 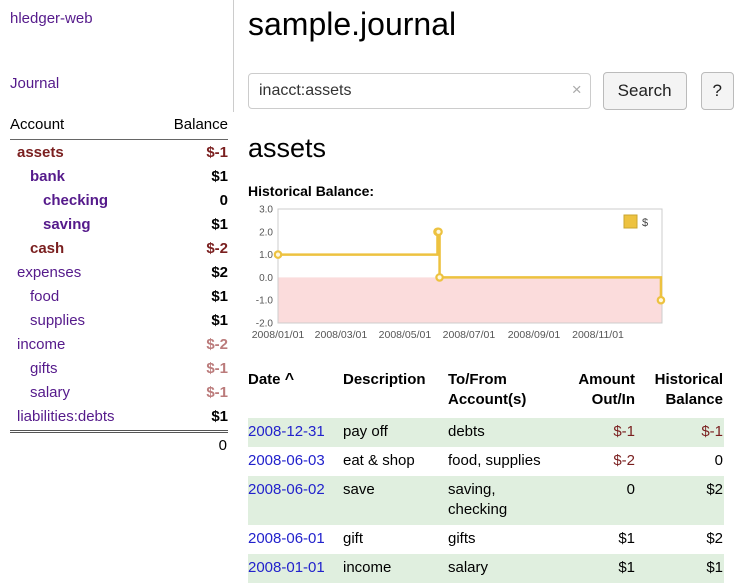 What do you see at coordinates (119, 296) in the screenshot?
I see `account-row: food $1` at bounding box center [119, 296].